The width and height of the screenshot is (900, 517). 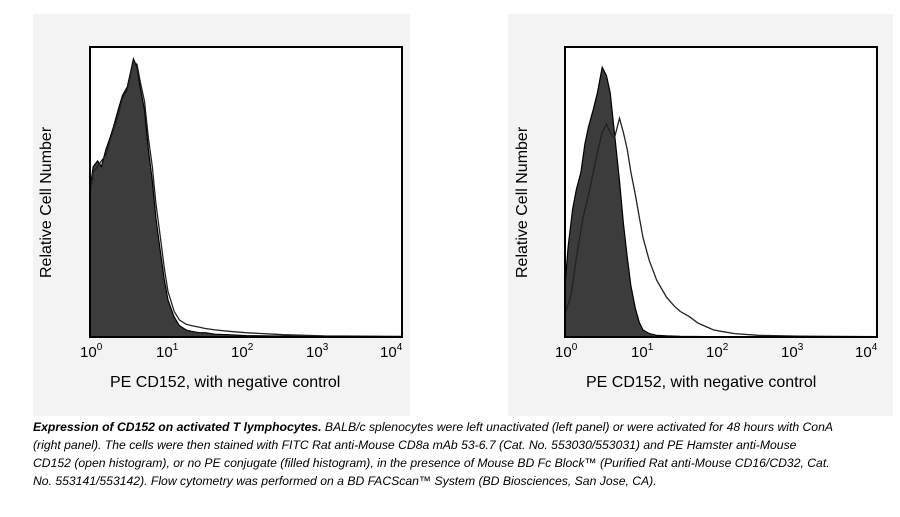 I want to click on right-tick-label: 10², so click(x=717, y=351).